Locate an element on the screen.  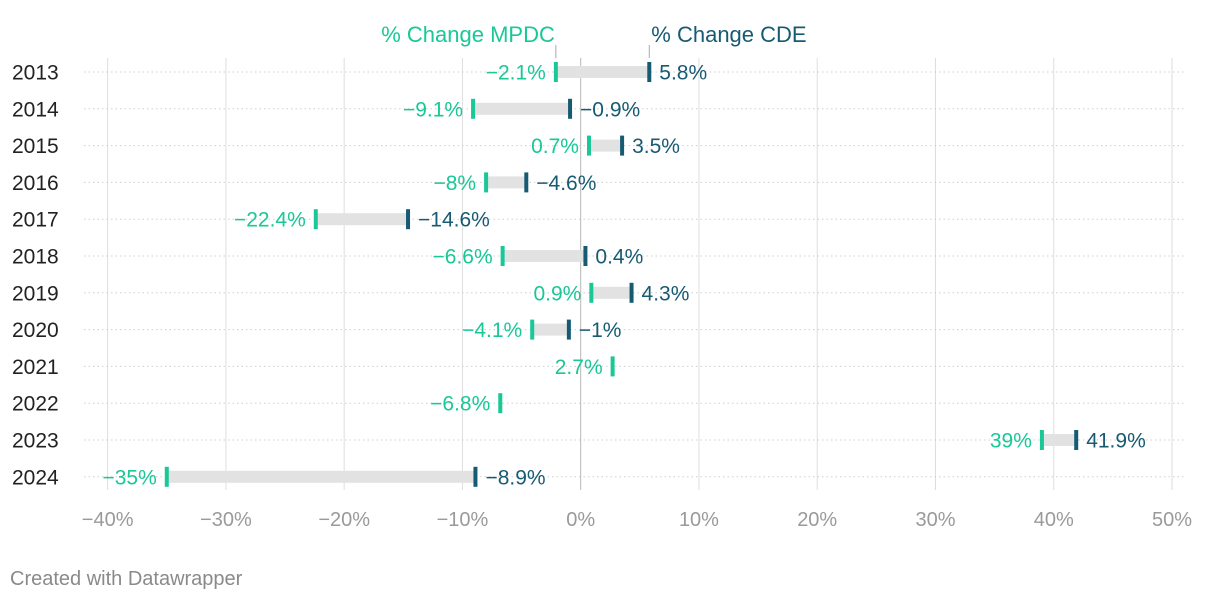
x-tick-label: −40% is located at coordinates (108, 520).